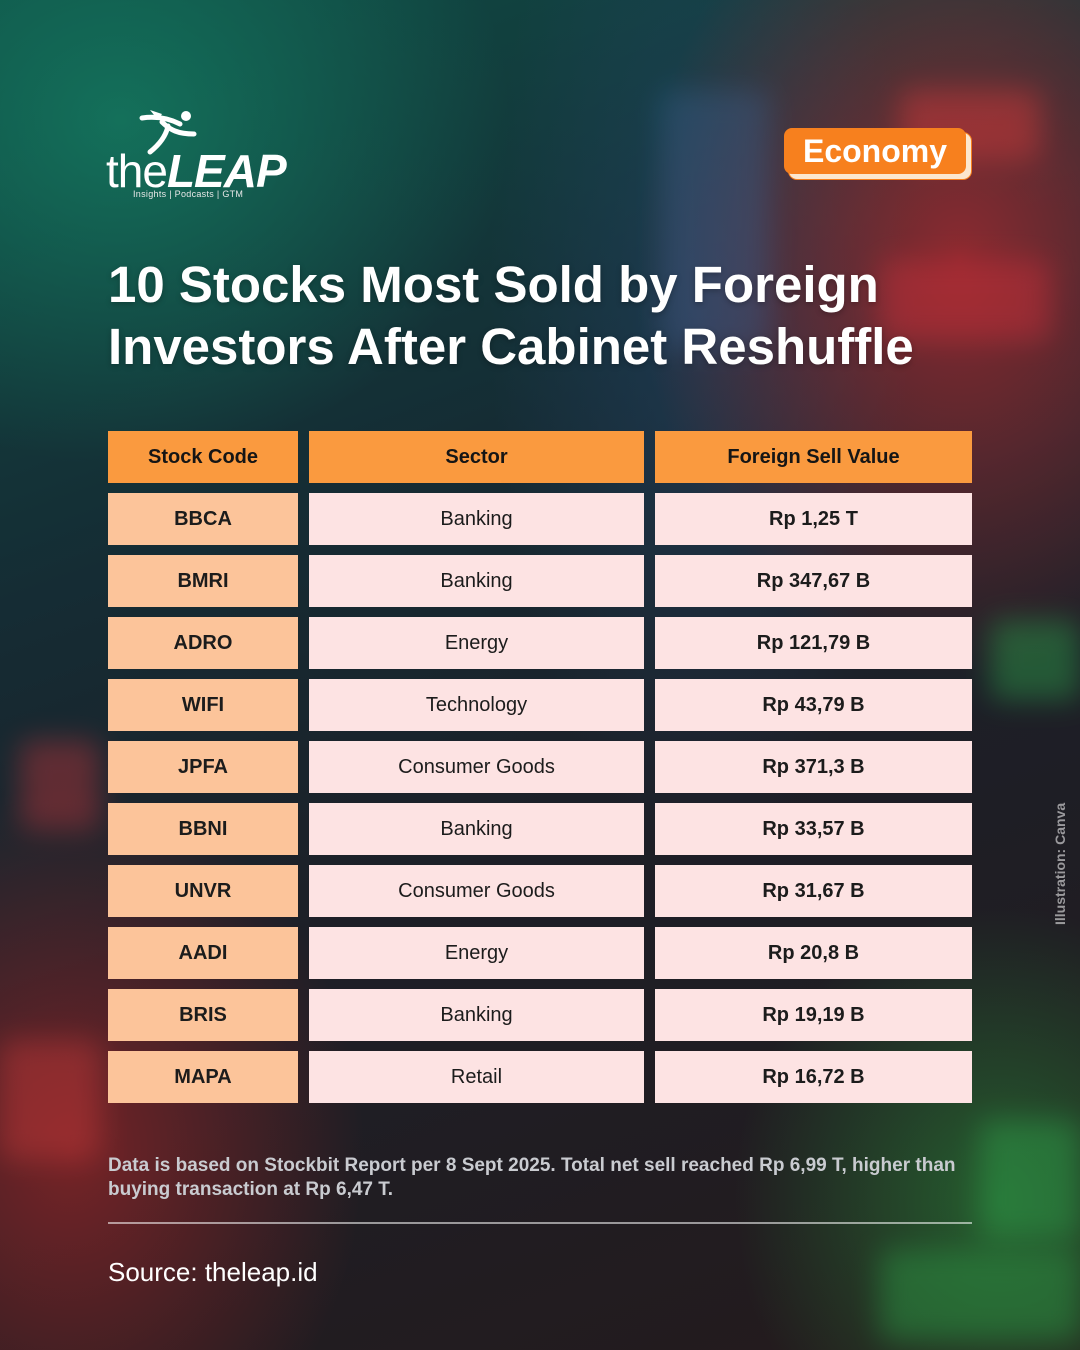  What do you see at coordinates (813, 519) in the screenshot?
I see `sell-value-cell: Rp 1,25 T` at bounding box center [813, 519].